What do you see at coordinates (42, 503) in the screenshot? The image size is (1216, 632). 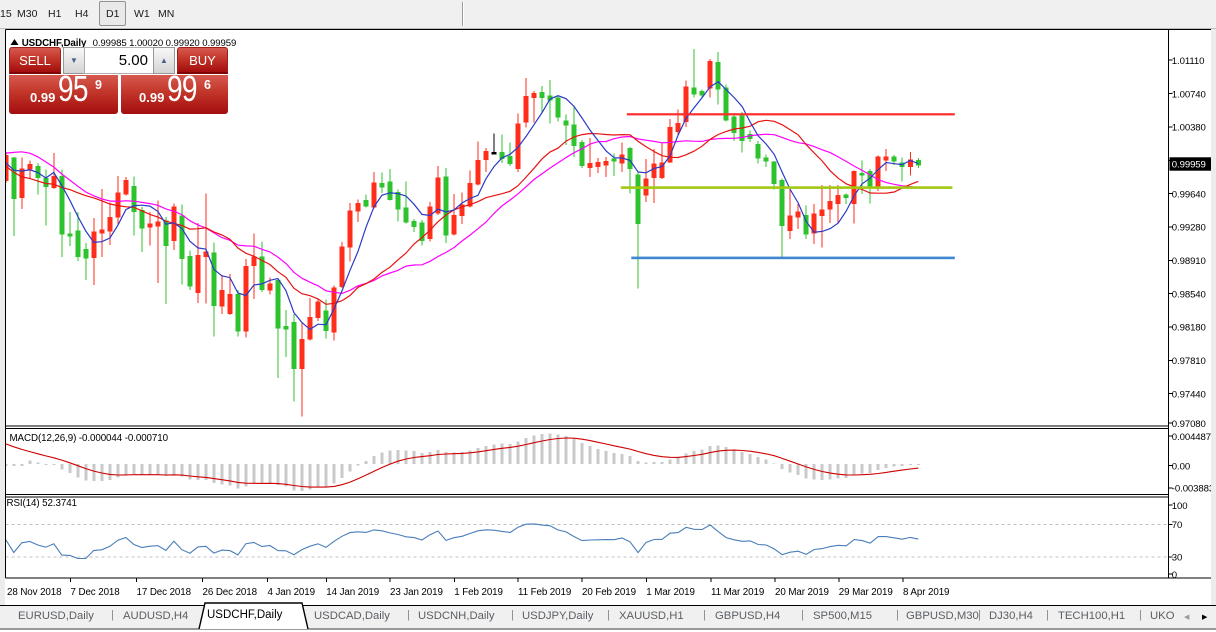 I see `svg-text: RSI(14) 52.3741` at bounding box center [42, 503].